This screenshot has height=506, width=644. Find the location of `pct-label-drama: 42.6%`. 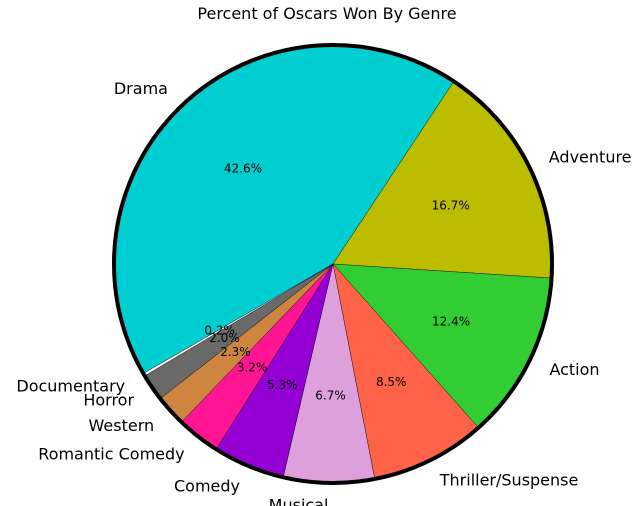

pct-label-drama: 42.6% is located at coordinates (243, 168).